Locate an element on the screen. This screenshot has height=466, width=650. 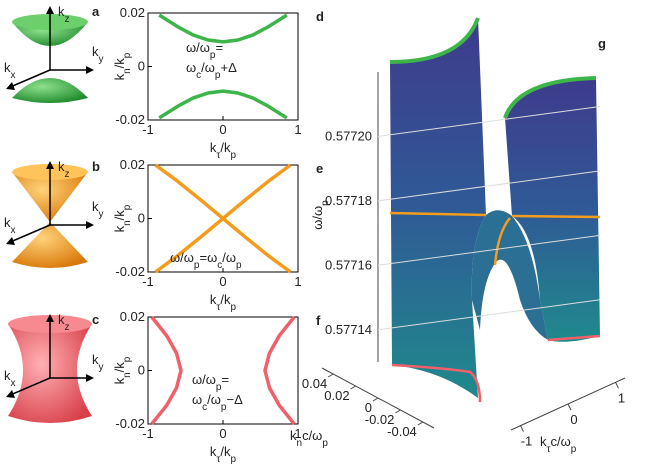
panel-letter: a is located at coordinates (96, 11).